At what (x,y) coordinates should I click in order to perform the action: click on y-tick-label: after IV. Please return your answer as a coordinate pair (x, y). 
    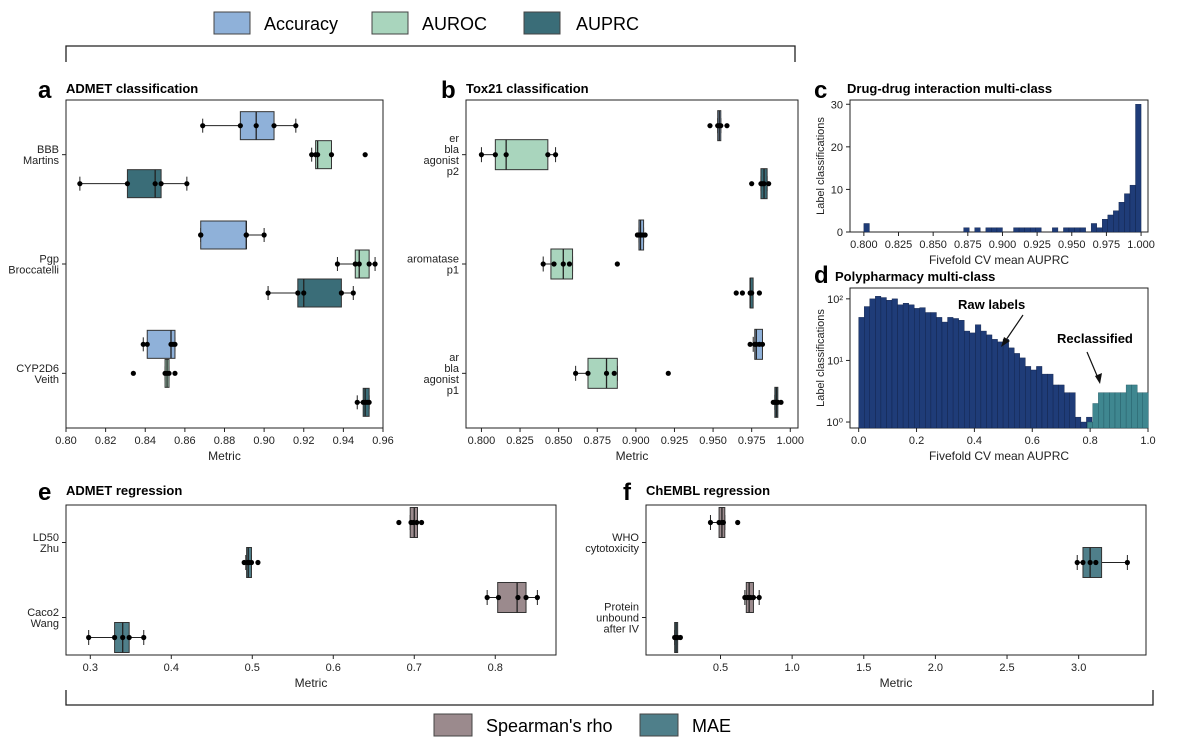
    Looking at the image, I should click on (622, 630).